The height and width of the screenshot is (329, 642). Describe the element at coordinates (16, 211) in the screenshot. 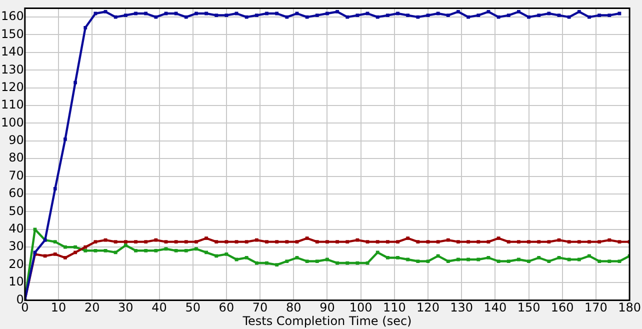

I see `y-tick-label: 50` at that location.